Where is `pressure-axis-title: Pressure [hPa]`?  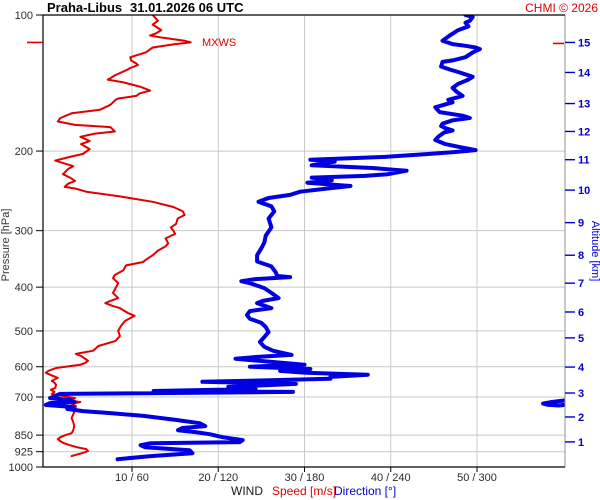 pressure-axis-title: Pressure [hPa] is located at coordinates (6, 245).